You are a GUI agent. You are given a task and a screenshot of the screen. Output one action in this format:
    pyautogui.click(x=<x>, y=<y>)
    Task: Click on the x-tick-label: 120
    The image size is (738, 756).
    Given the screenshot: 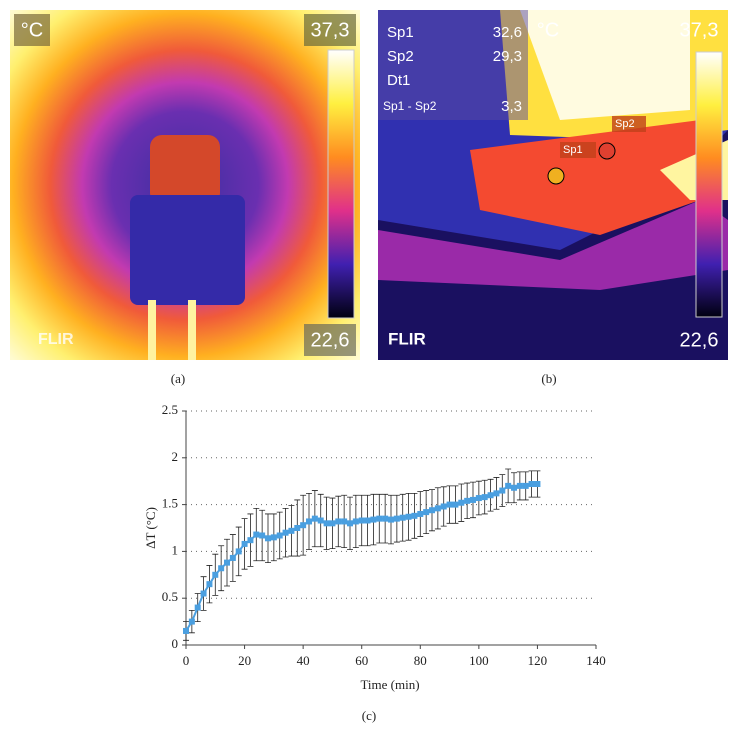 What is the action you would take?
    pyautogui.click(x=538, y=660)
    